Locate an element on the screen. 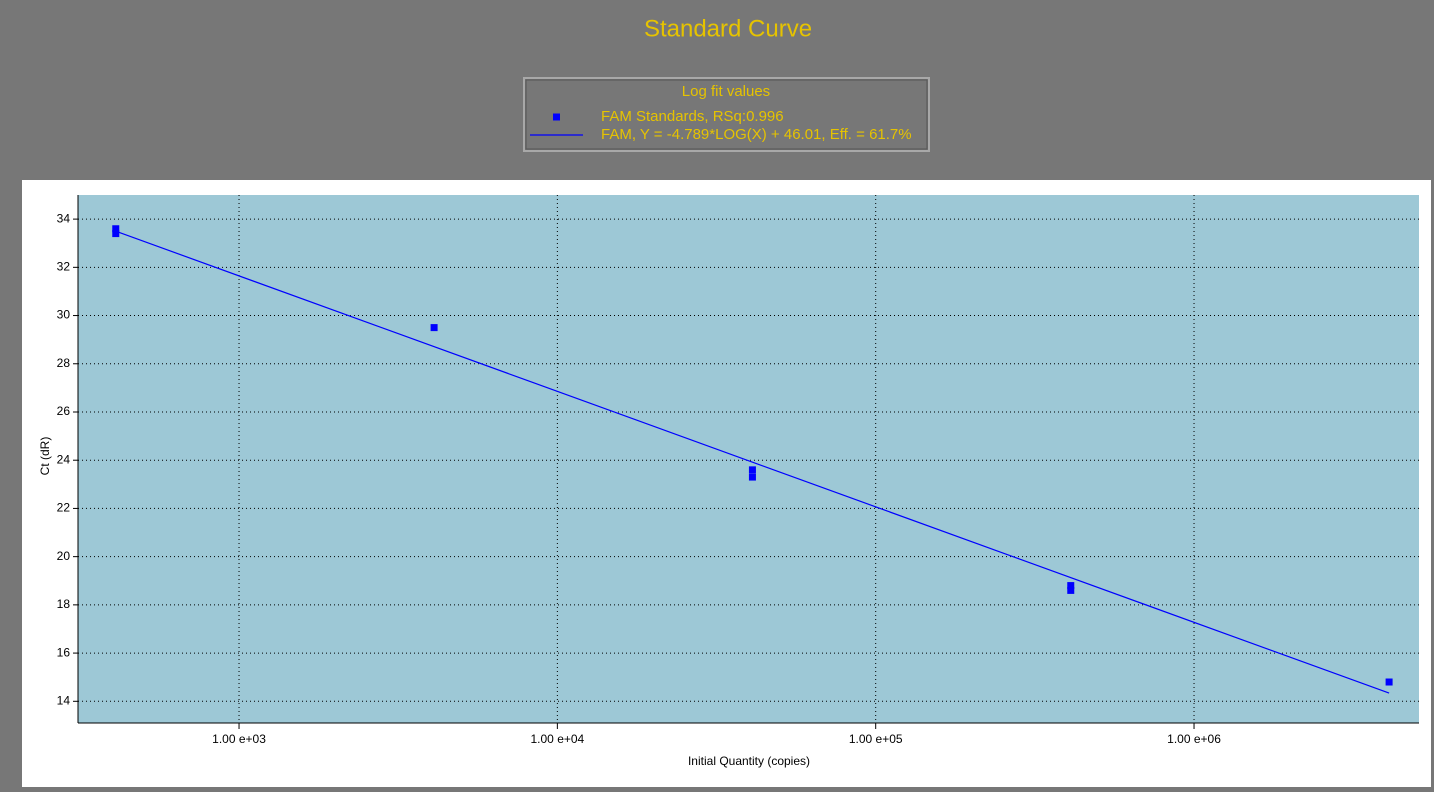 Image resolution: width=1434 pixels, height=792 pixels. y-tick-label: 14 is located at coordinates (64, 700).